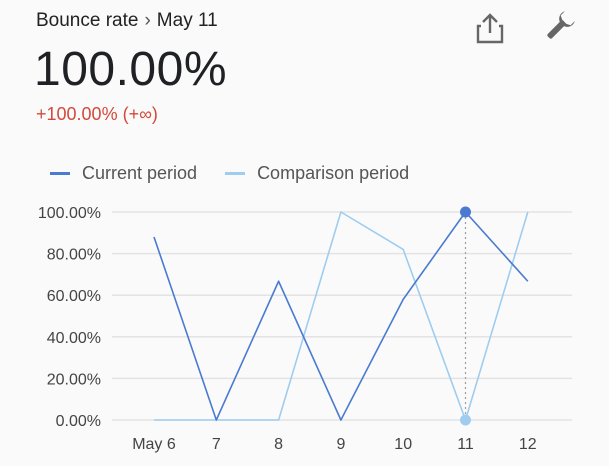  Describe the element at coordinates (187, 20) in the screenshot. I see `selected-date: May 11` at that location.